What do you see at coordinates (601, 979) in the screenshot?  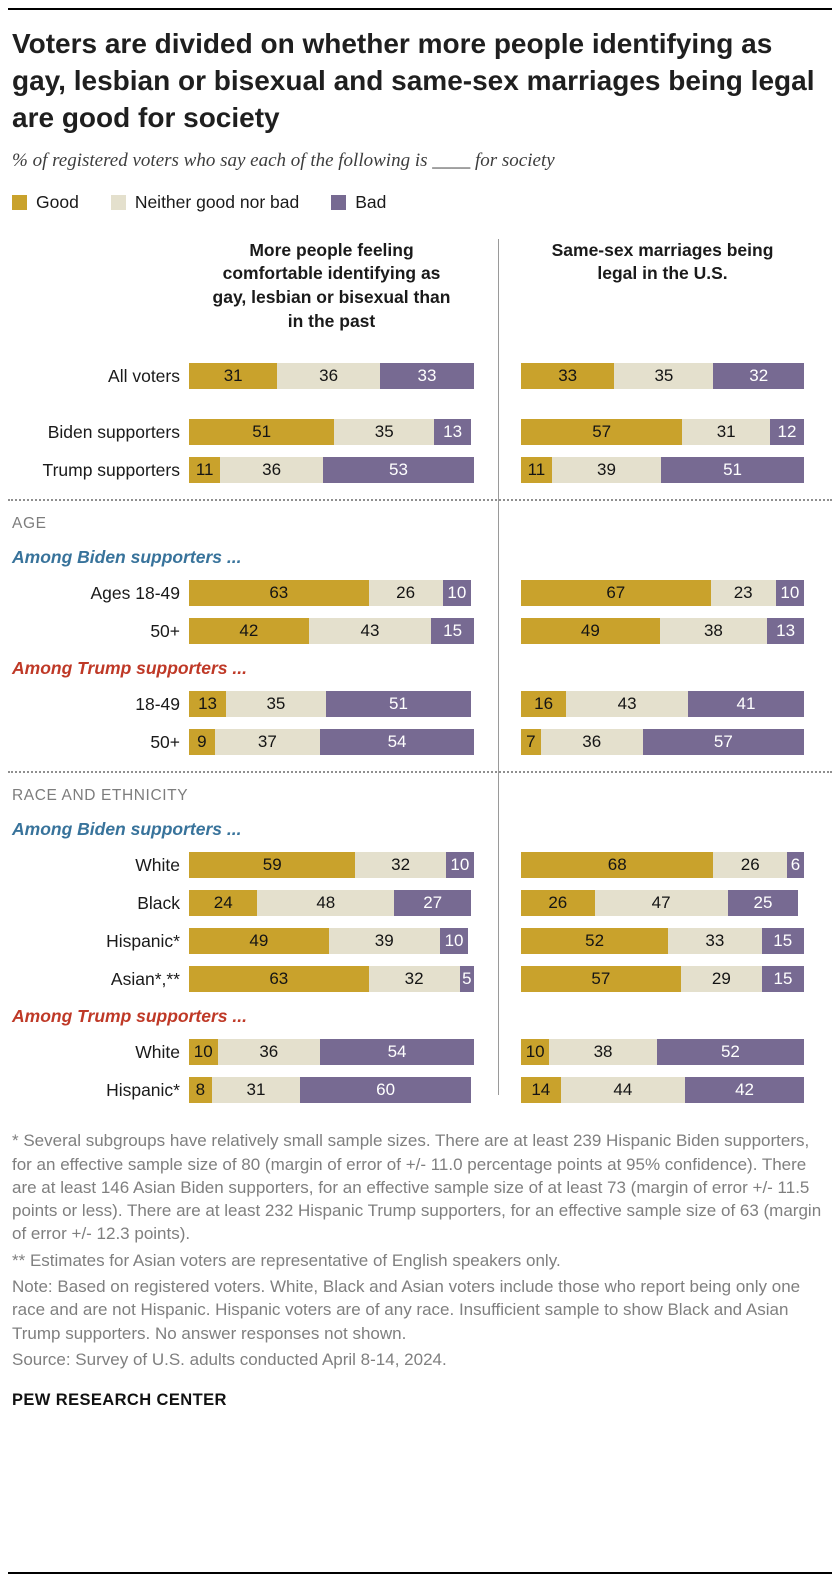 I see `bar-segment-good: 57` at bounding box center [601, 979].